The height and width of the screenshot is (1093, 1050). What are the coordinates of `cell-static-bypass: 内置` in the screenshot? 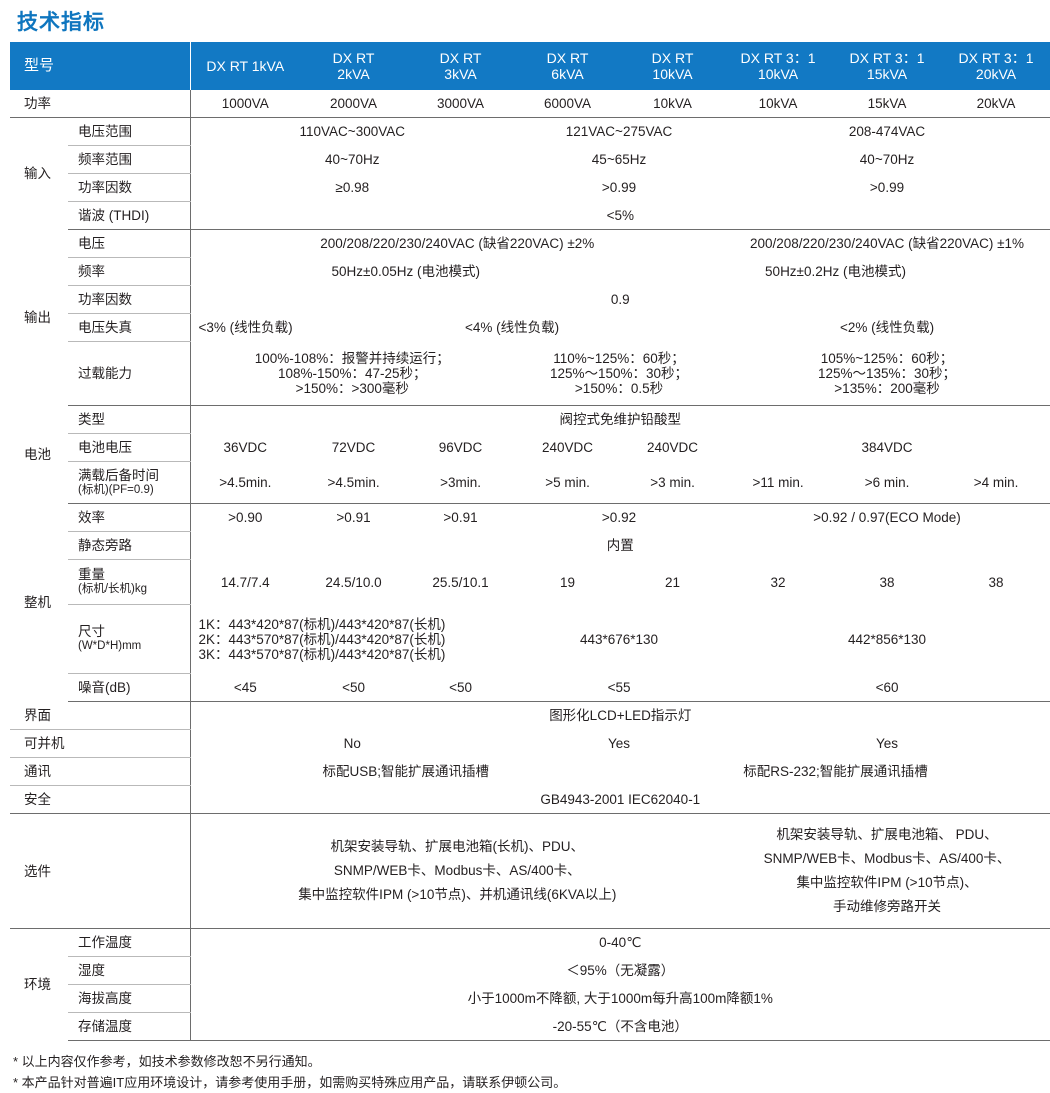 It's located at (620, 546).